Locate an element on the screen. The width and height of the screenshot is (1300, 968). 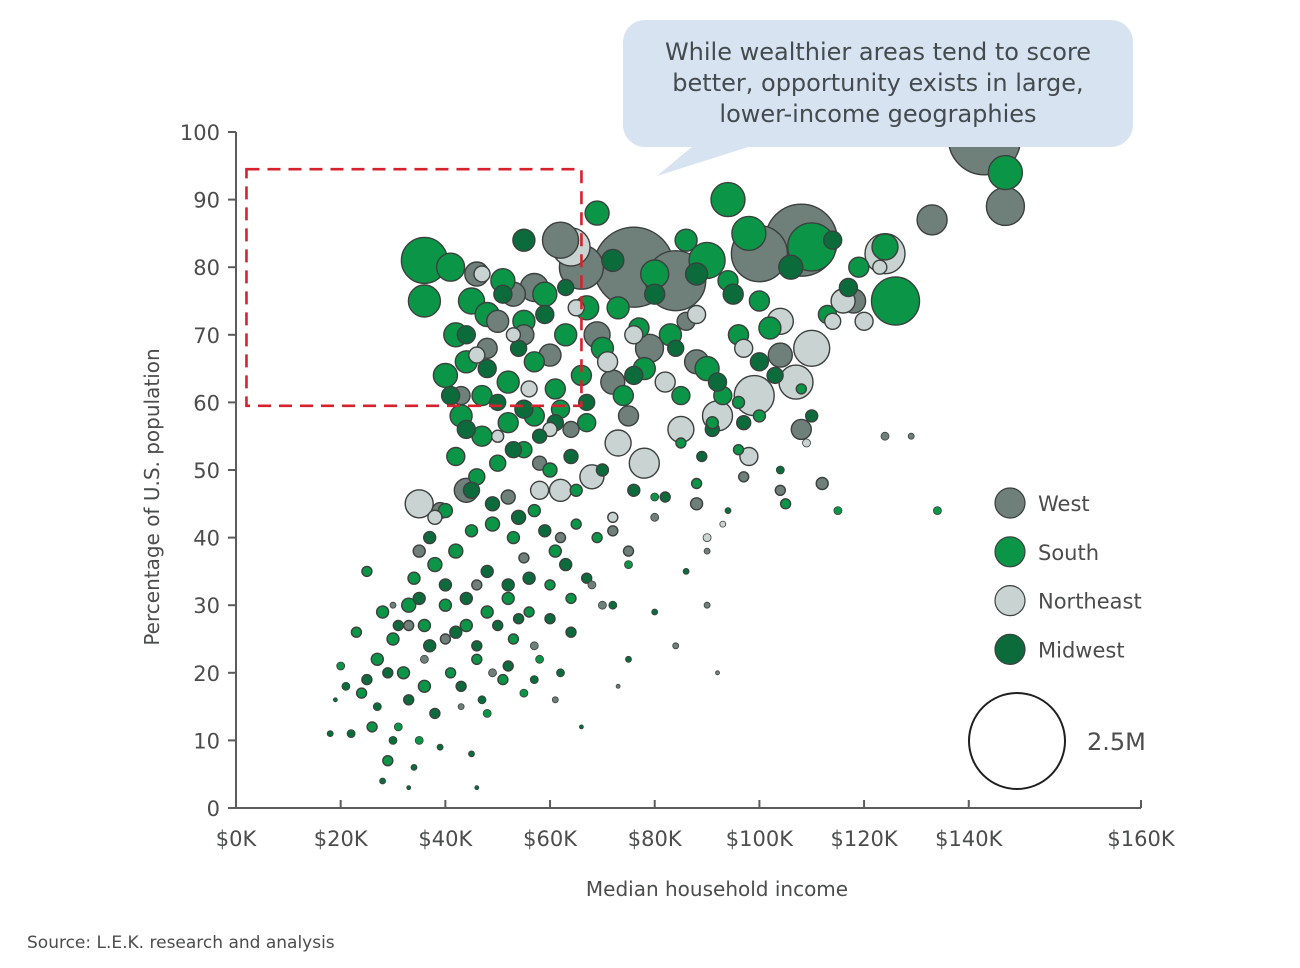
legend-swatch-midwest is located at coordinates (1010, 649).